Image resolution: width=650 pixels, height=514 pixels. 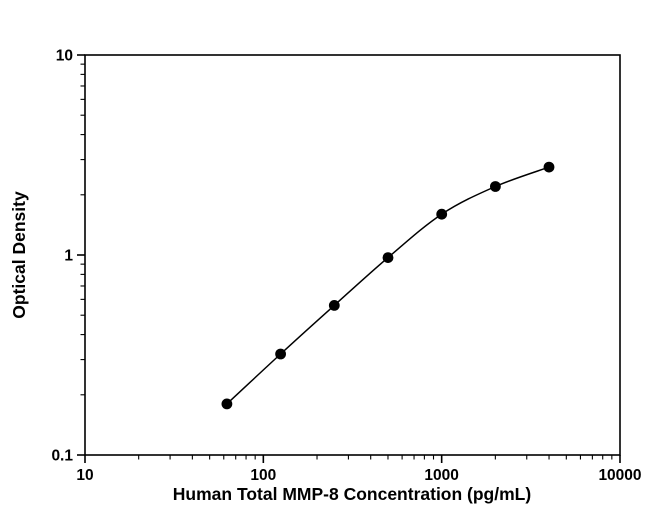 What do you see at coordinates (358, 475) in the screenshot?
I see `x-axis-tick-labels: 10 100 1000 10000` at bounding box center [358, 475].